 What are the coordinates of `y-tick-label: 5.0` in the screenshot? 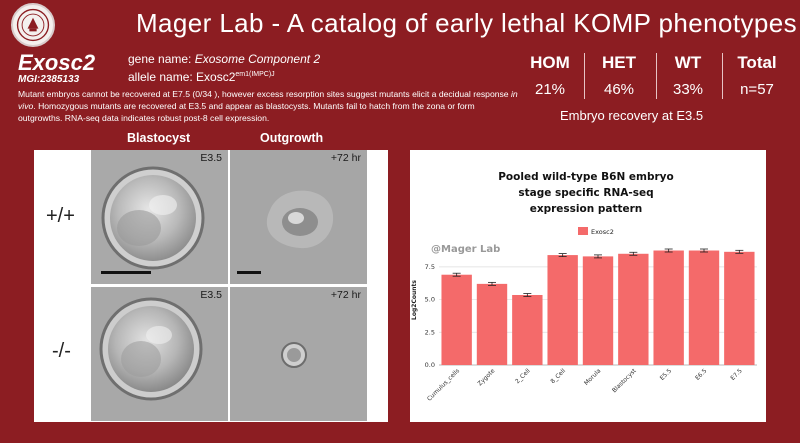 It's located at (430, 300).